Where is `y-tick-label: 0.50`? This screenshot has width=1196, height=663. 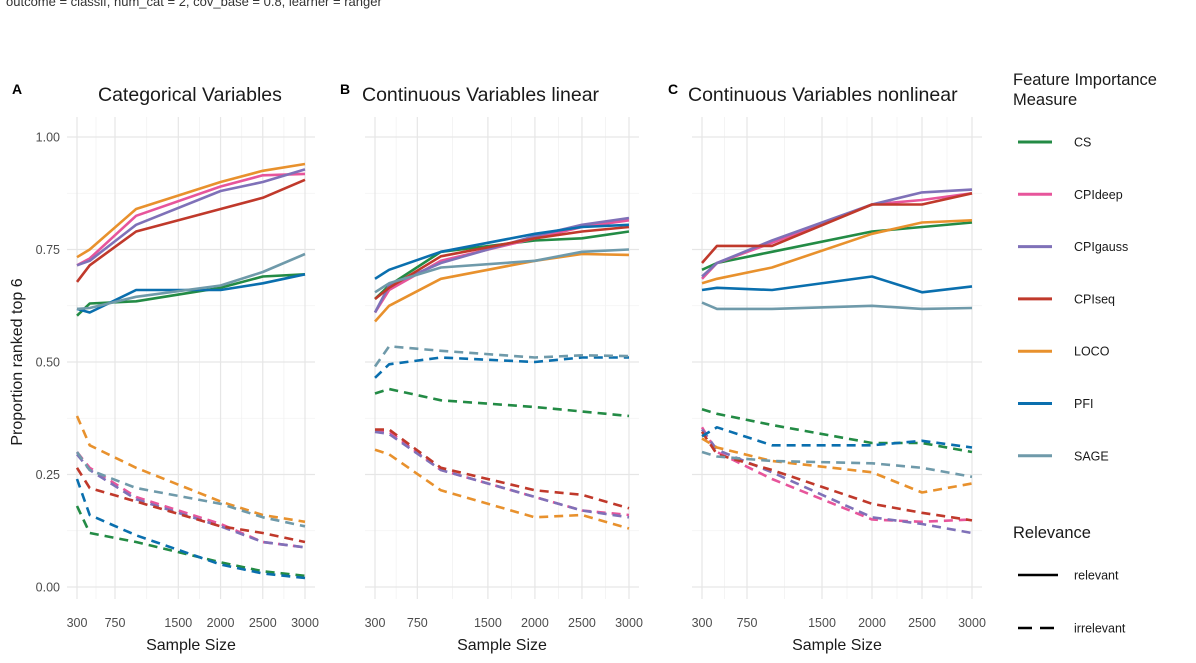 y-tick-label: 0.50 is located at coordinates (48, 363).